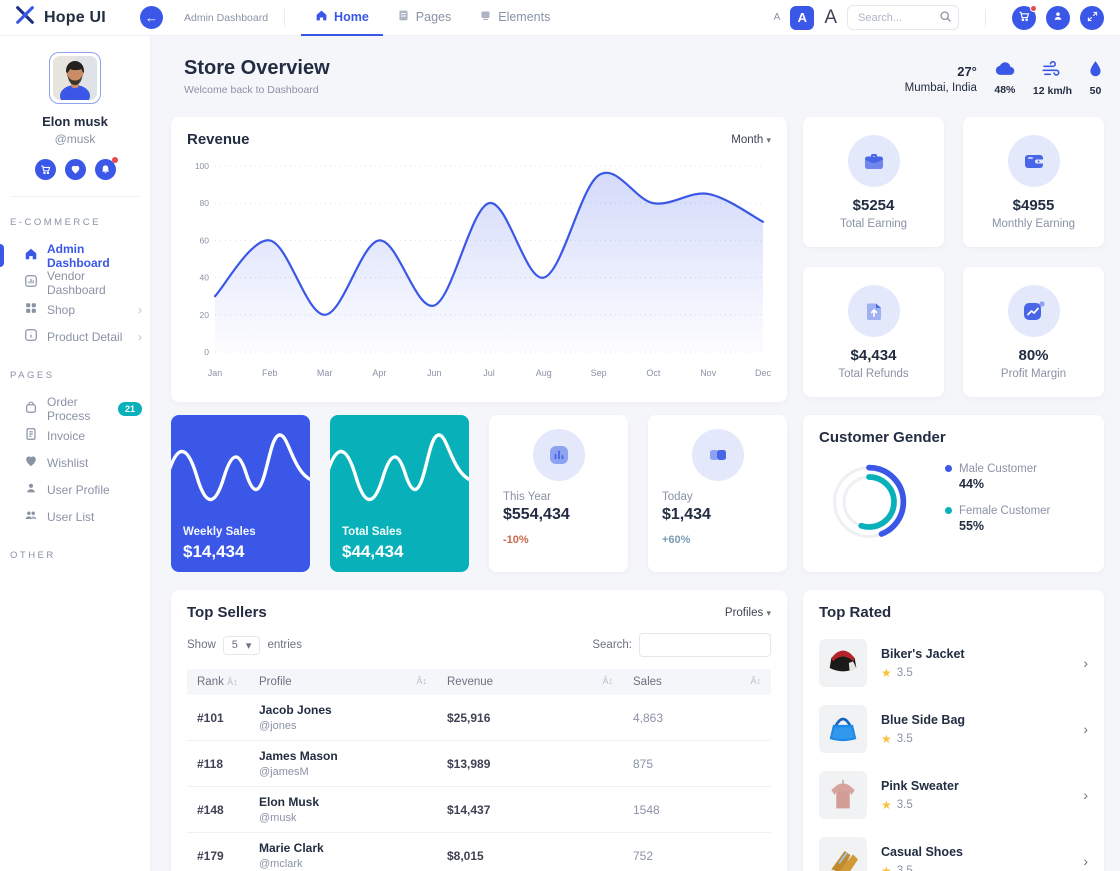 Image resolution: width=1120 pixels, height=871 pixels. I want to click on star-icon: ★, so click(886, 672).